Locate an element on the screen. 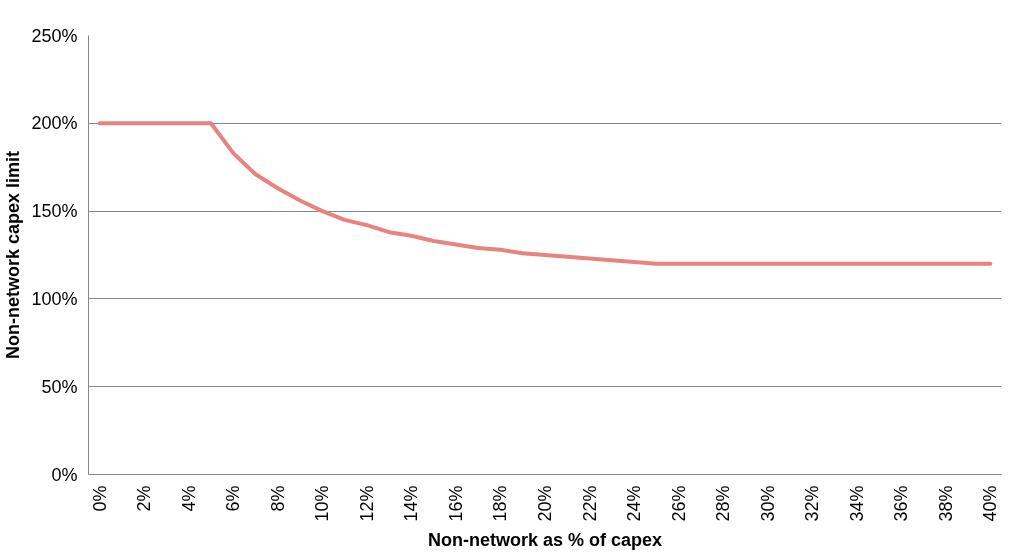  y-tick-label: 200% is located at coordinates (54, 123).